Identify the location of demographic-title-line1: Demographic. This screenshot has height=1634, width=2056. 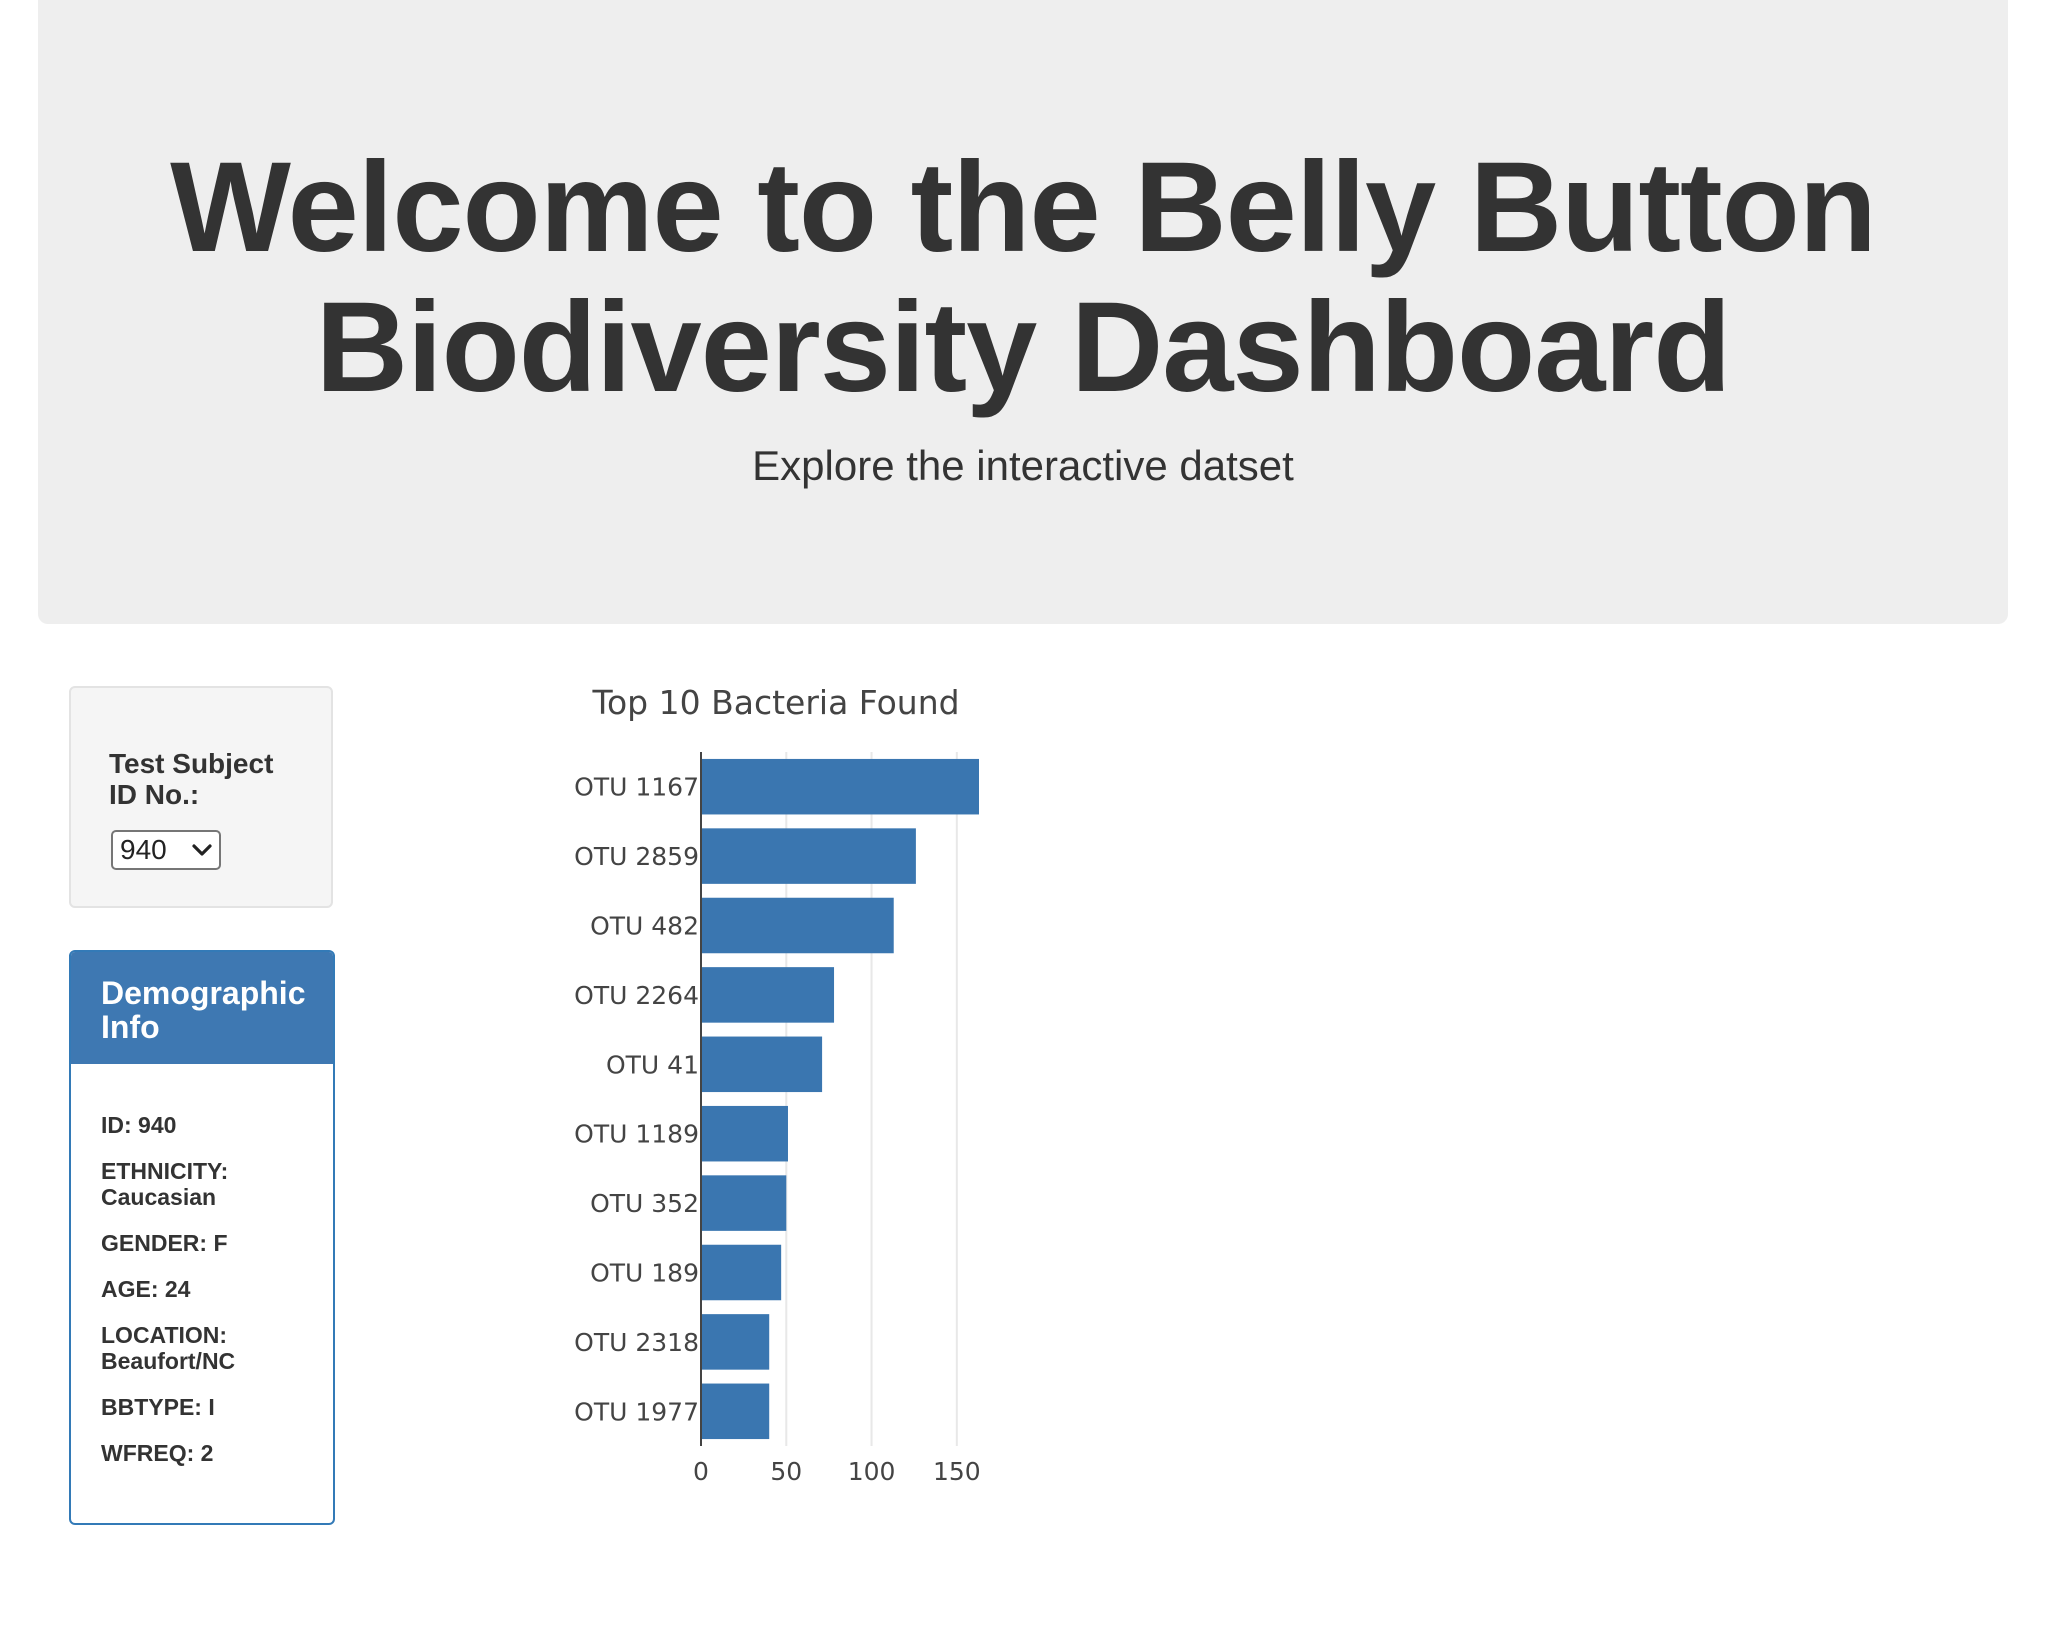
(203, 993).